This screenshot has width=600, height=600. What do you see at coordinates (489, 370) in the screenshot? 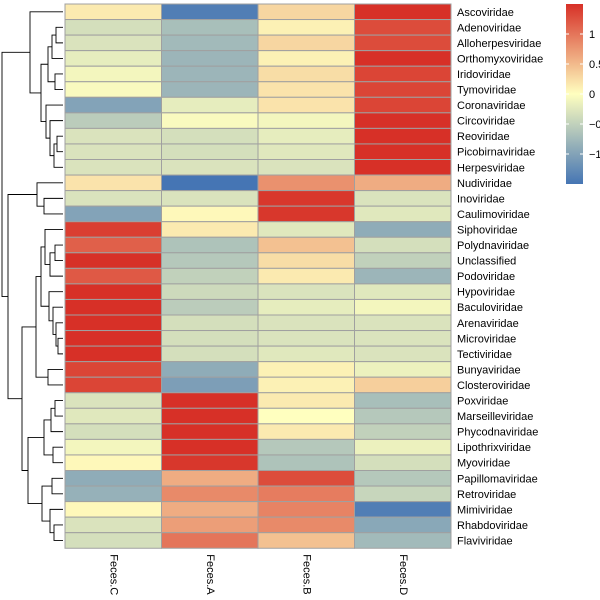
I see `row-label: Bunyaviridae` at bounding box center [489, 370].